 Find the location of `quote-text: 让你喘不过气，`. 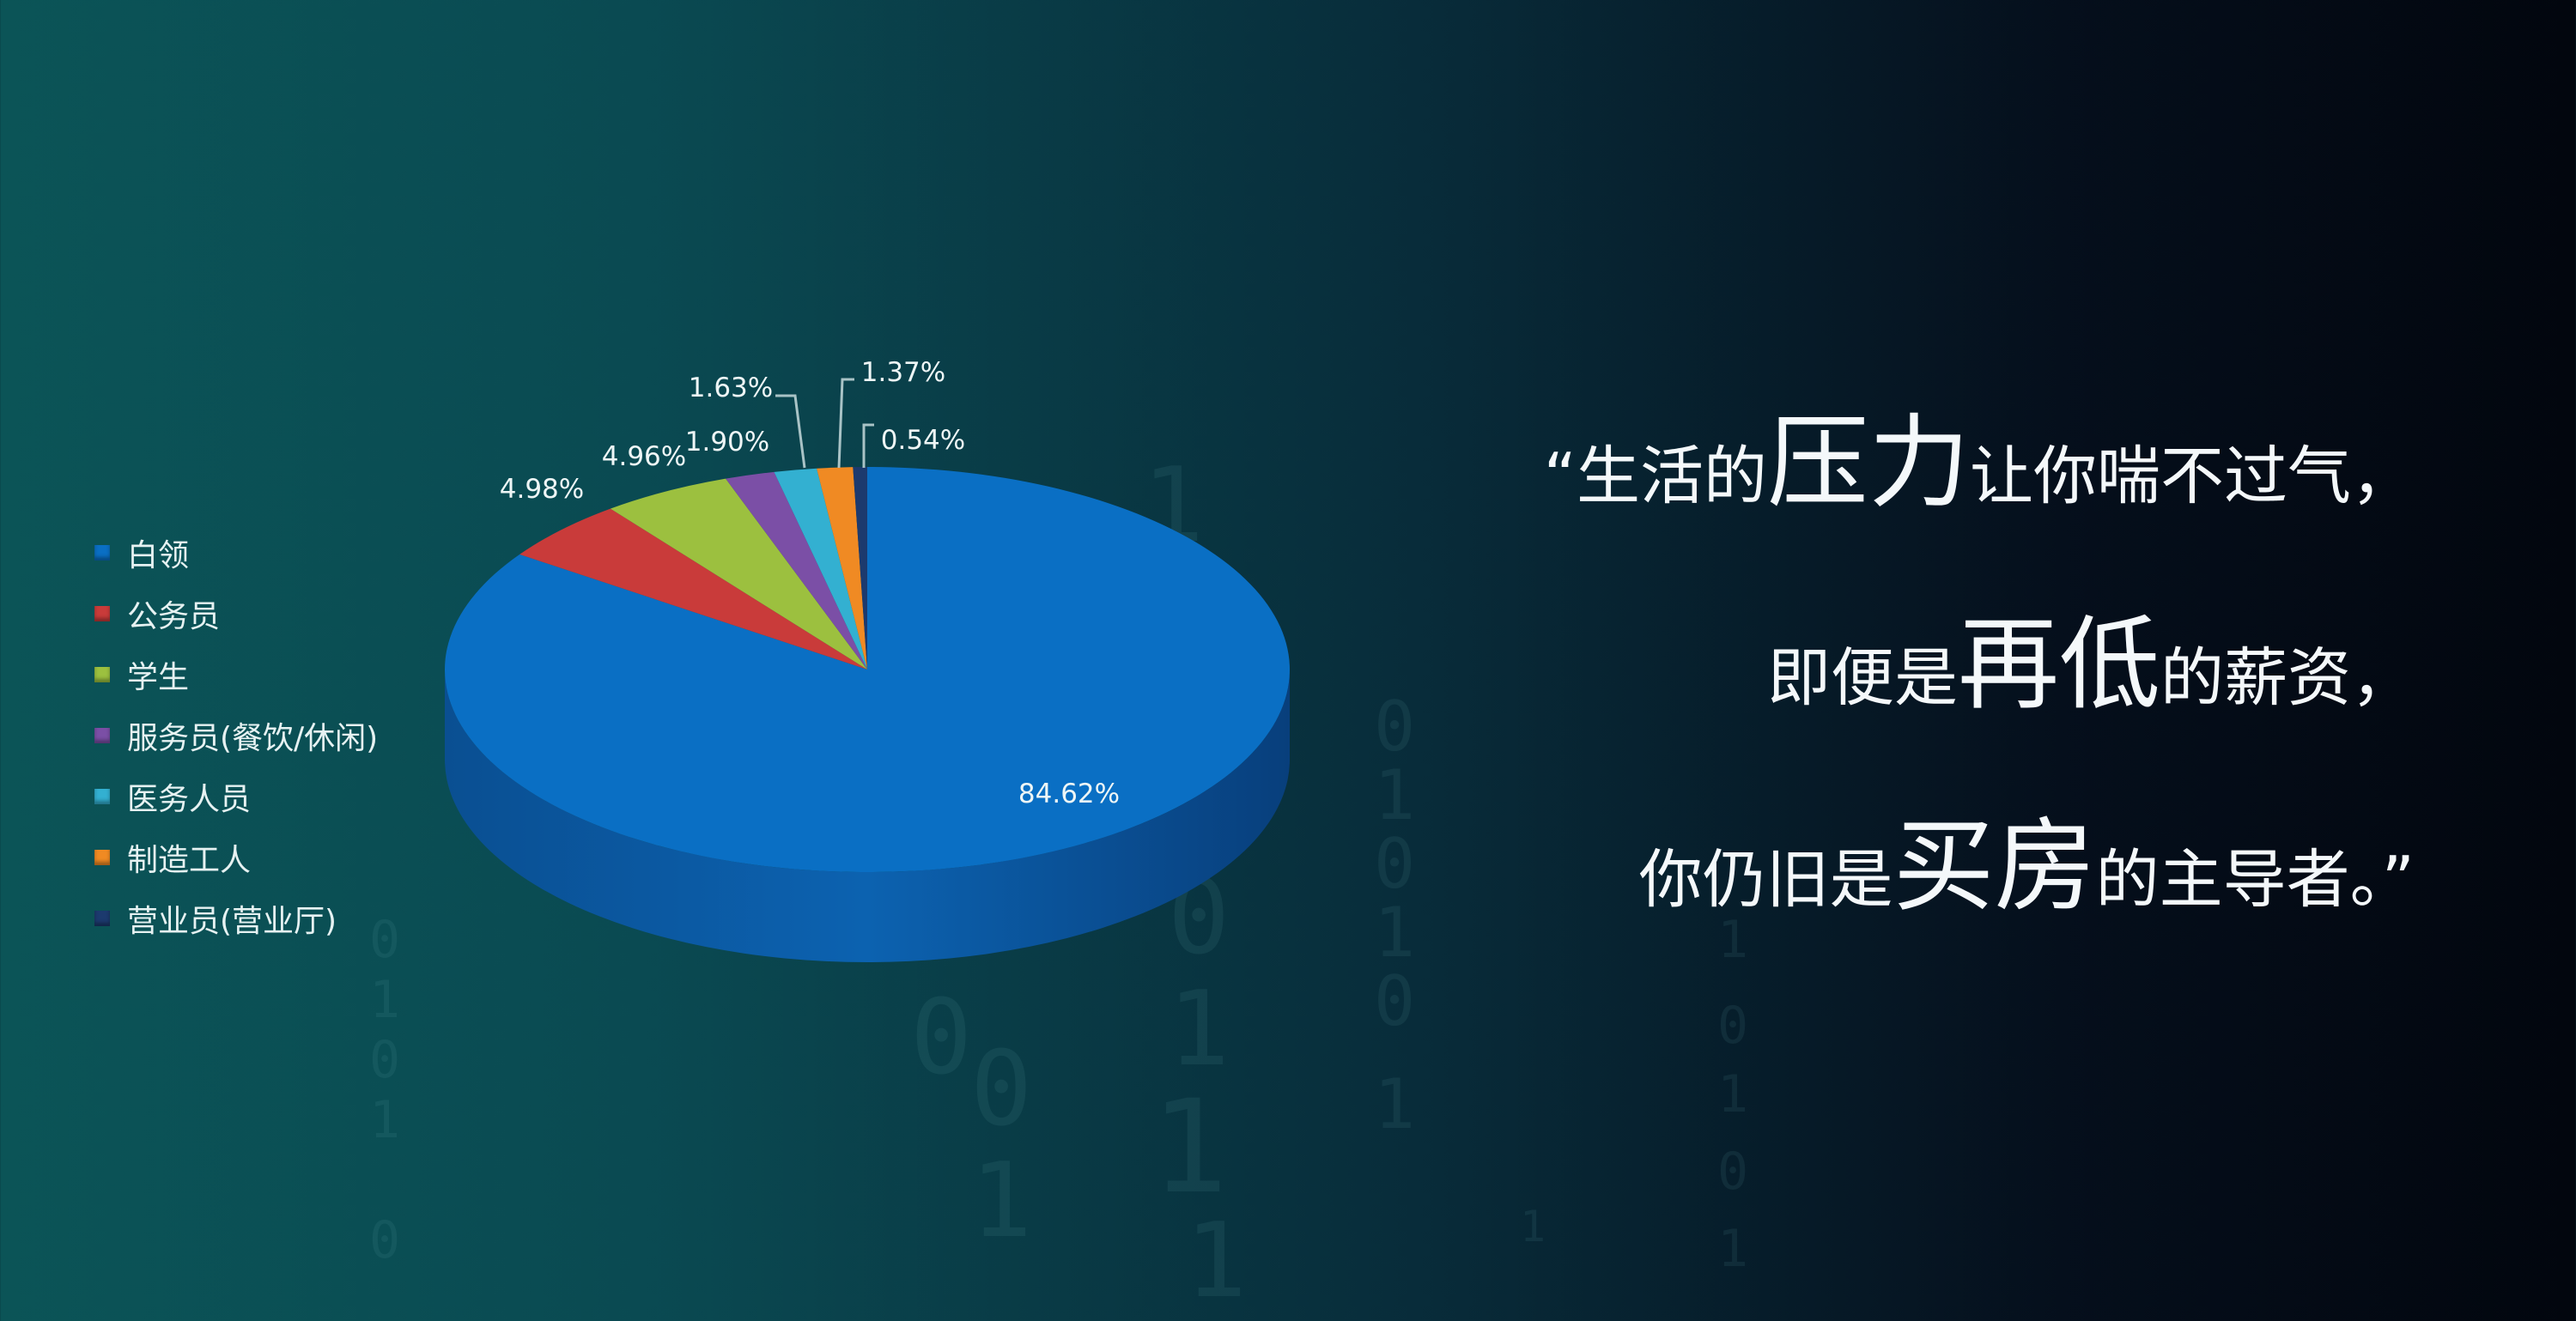

quote-text: 让你喘不过气， is located at coordinates (2192, 476).